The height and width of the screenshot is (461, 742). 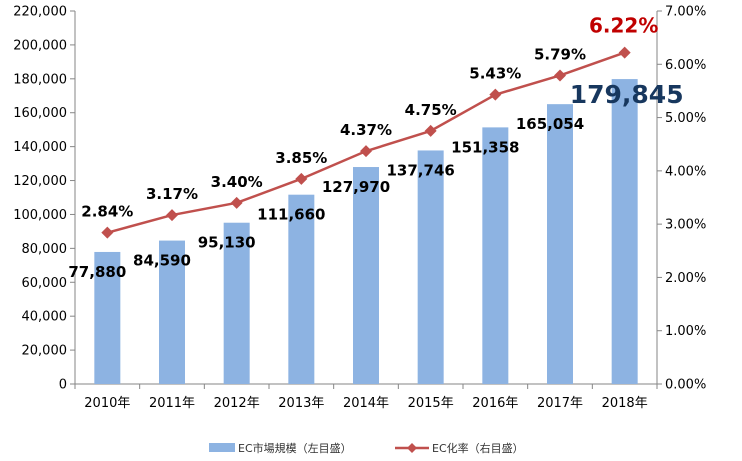 What do you see at coordinates (627, 94) in the screenshot?
I see `bar-value-label: 179,845` at bounding box center [627, 94].